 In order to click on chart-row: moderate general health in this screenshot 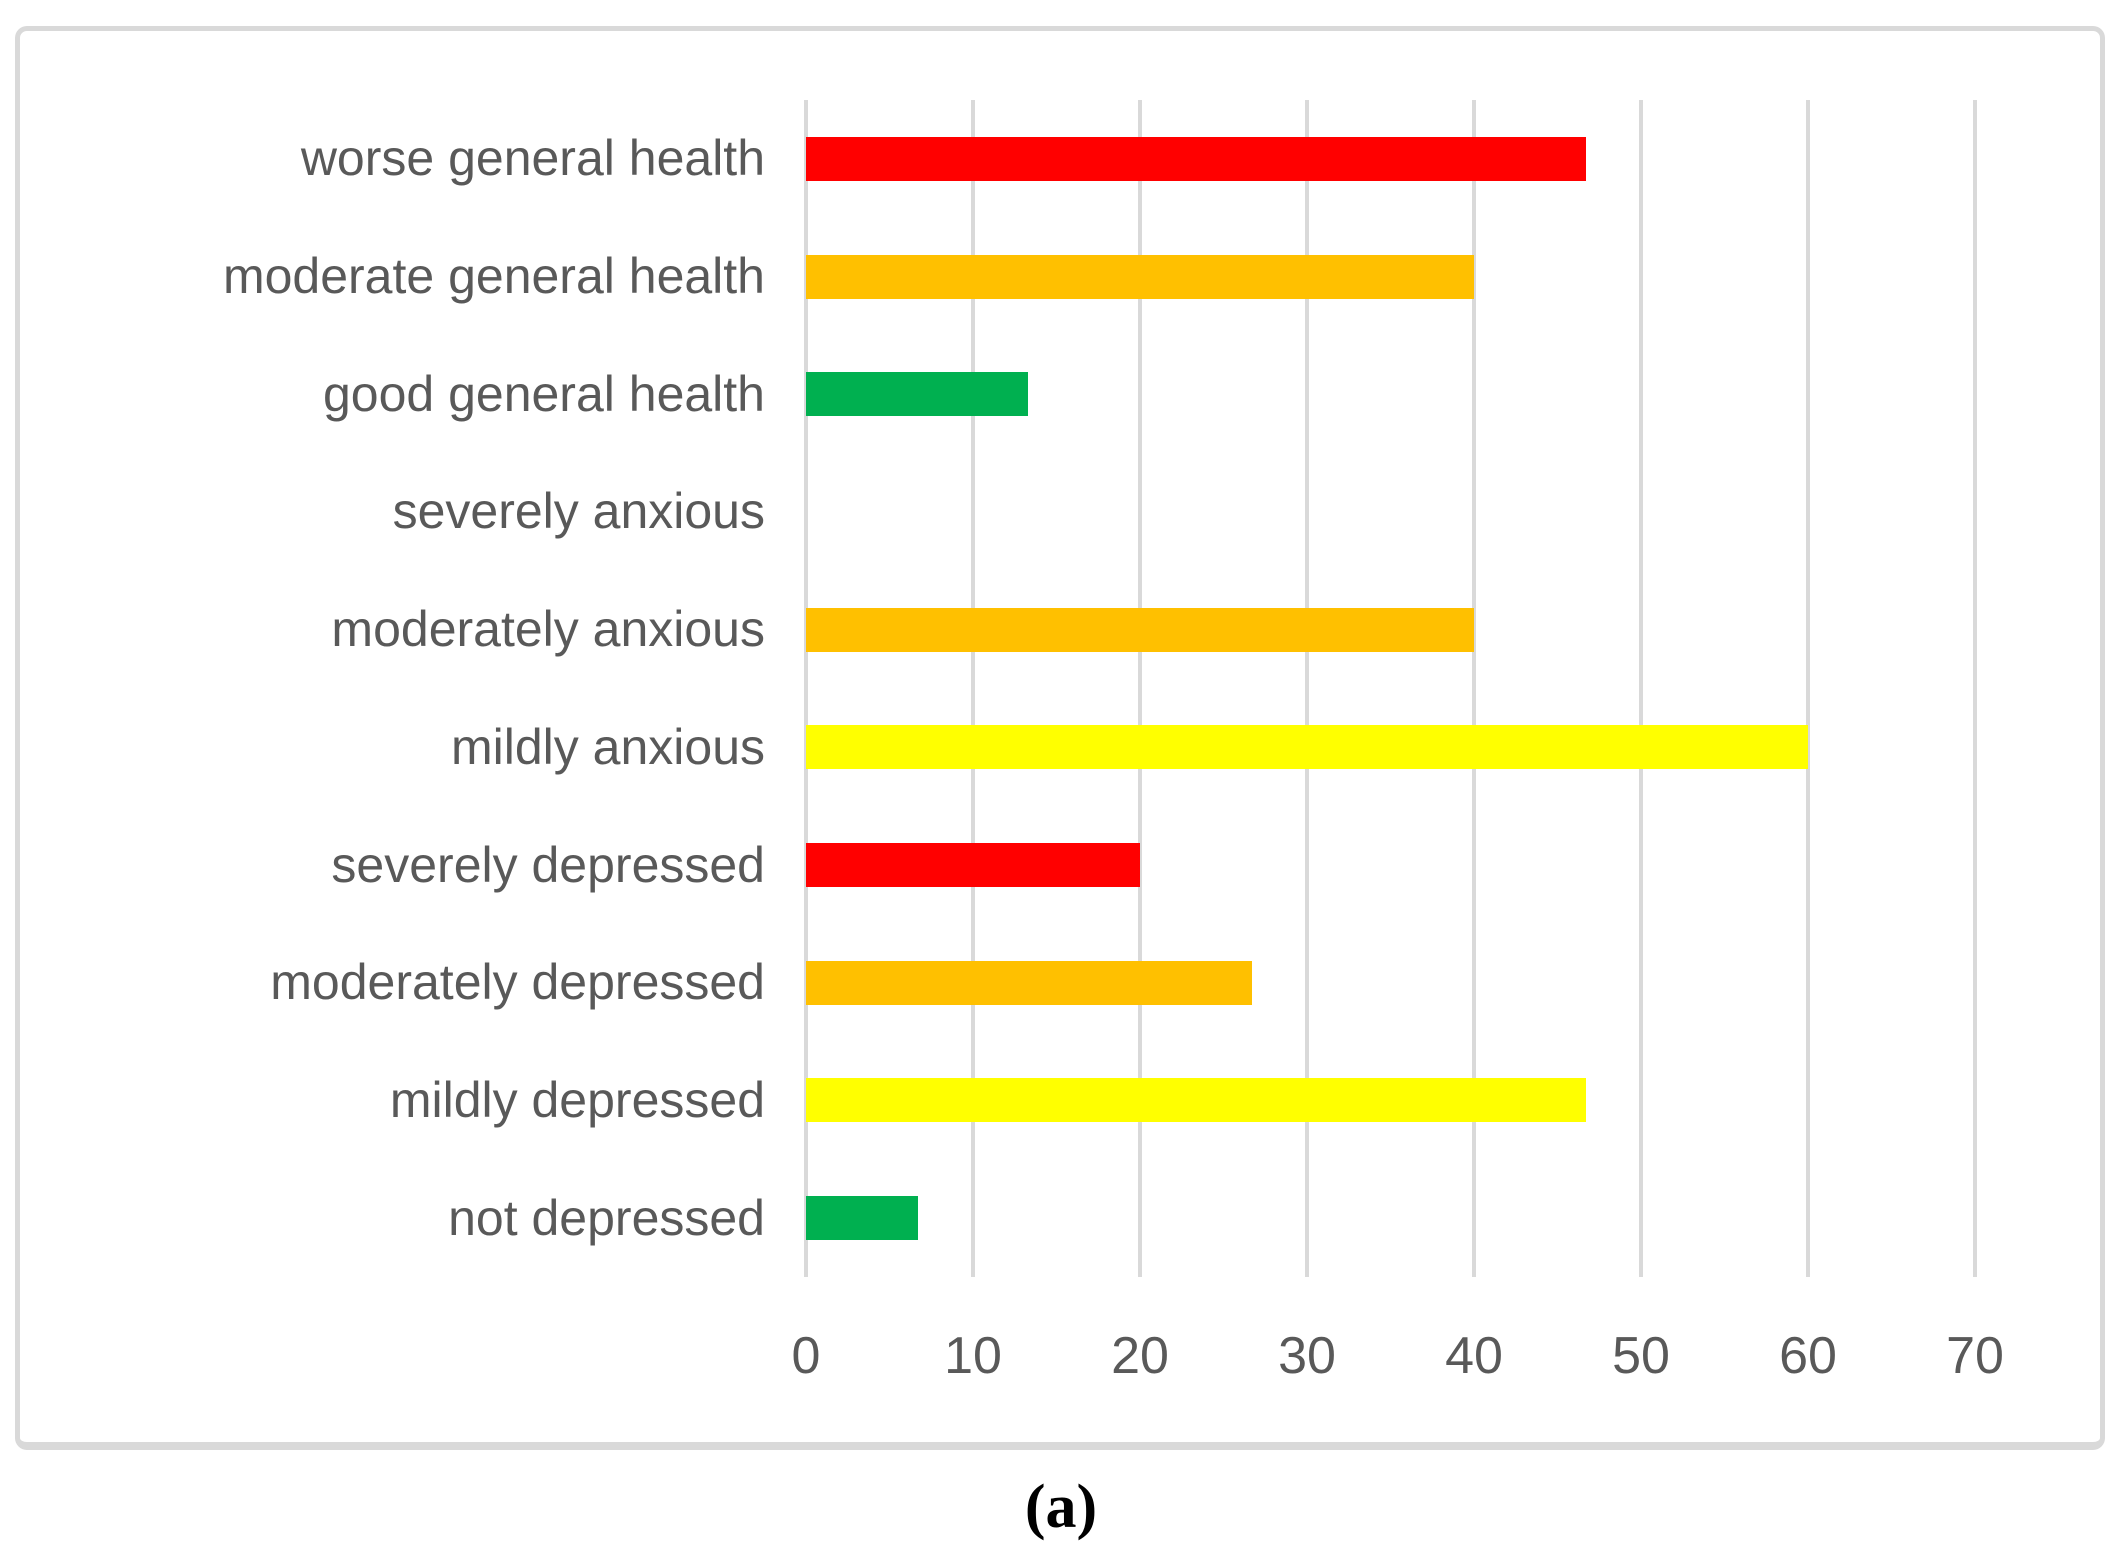, I will do `click(997, 277)`.